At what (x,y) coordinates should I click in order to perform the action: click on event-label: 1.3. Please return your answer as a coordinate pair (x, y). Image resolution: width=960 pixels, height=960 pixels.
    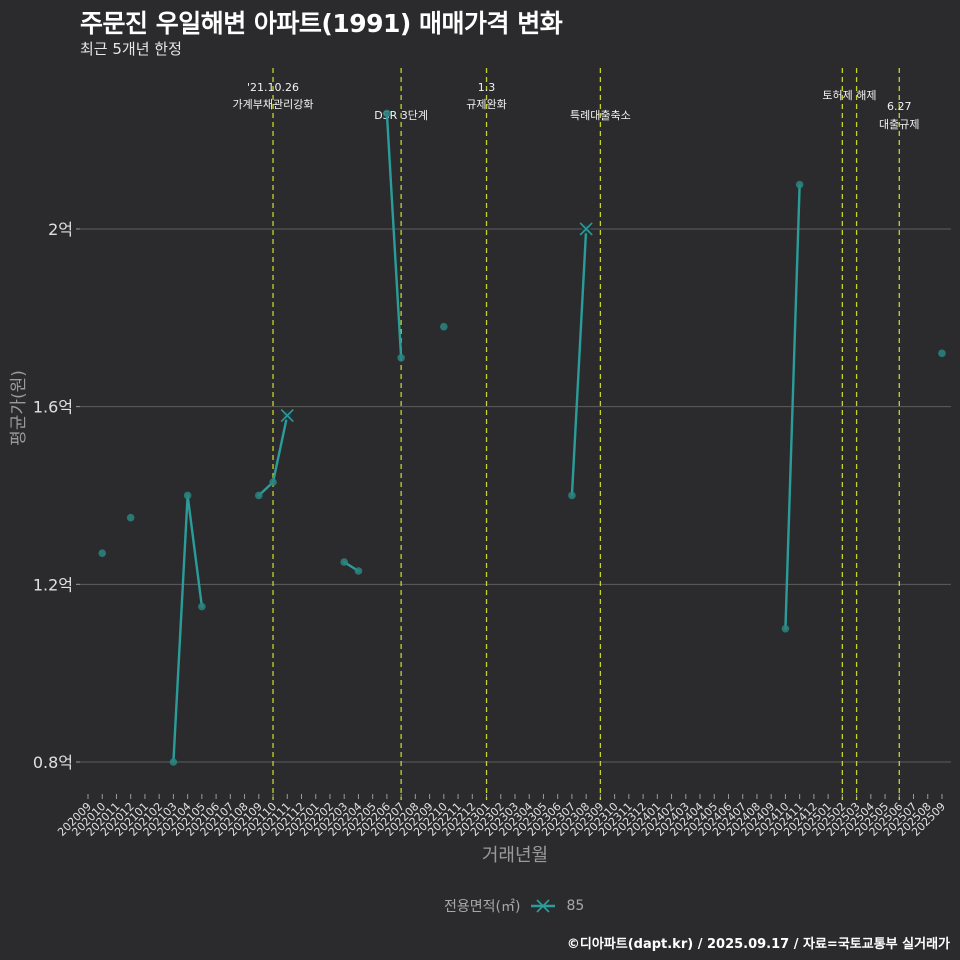
    Looking at the image, I should click on (487, 87).